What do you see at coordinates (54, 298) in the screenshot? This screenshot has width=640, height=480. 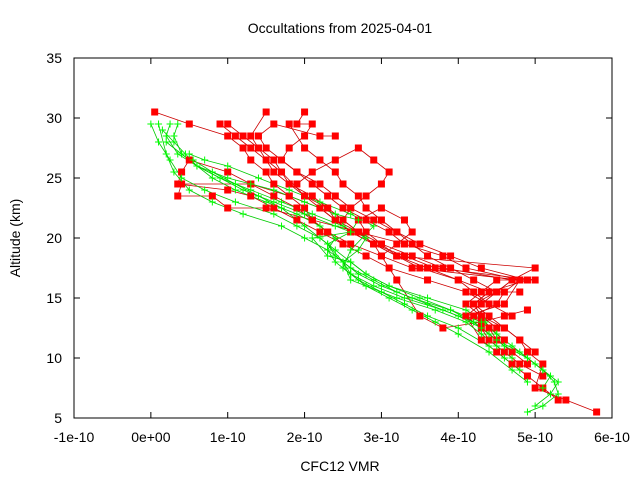 I see `y-tick-label: 15` at bounding box center [54, 298].